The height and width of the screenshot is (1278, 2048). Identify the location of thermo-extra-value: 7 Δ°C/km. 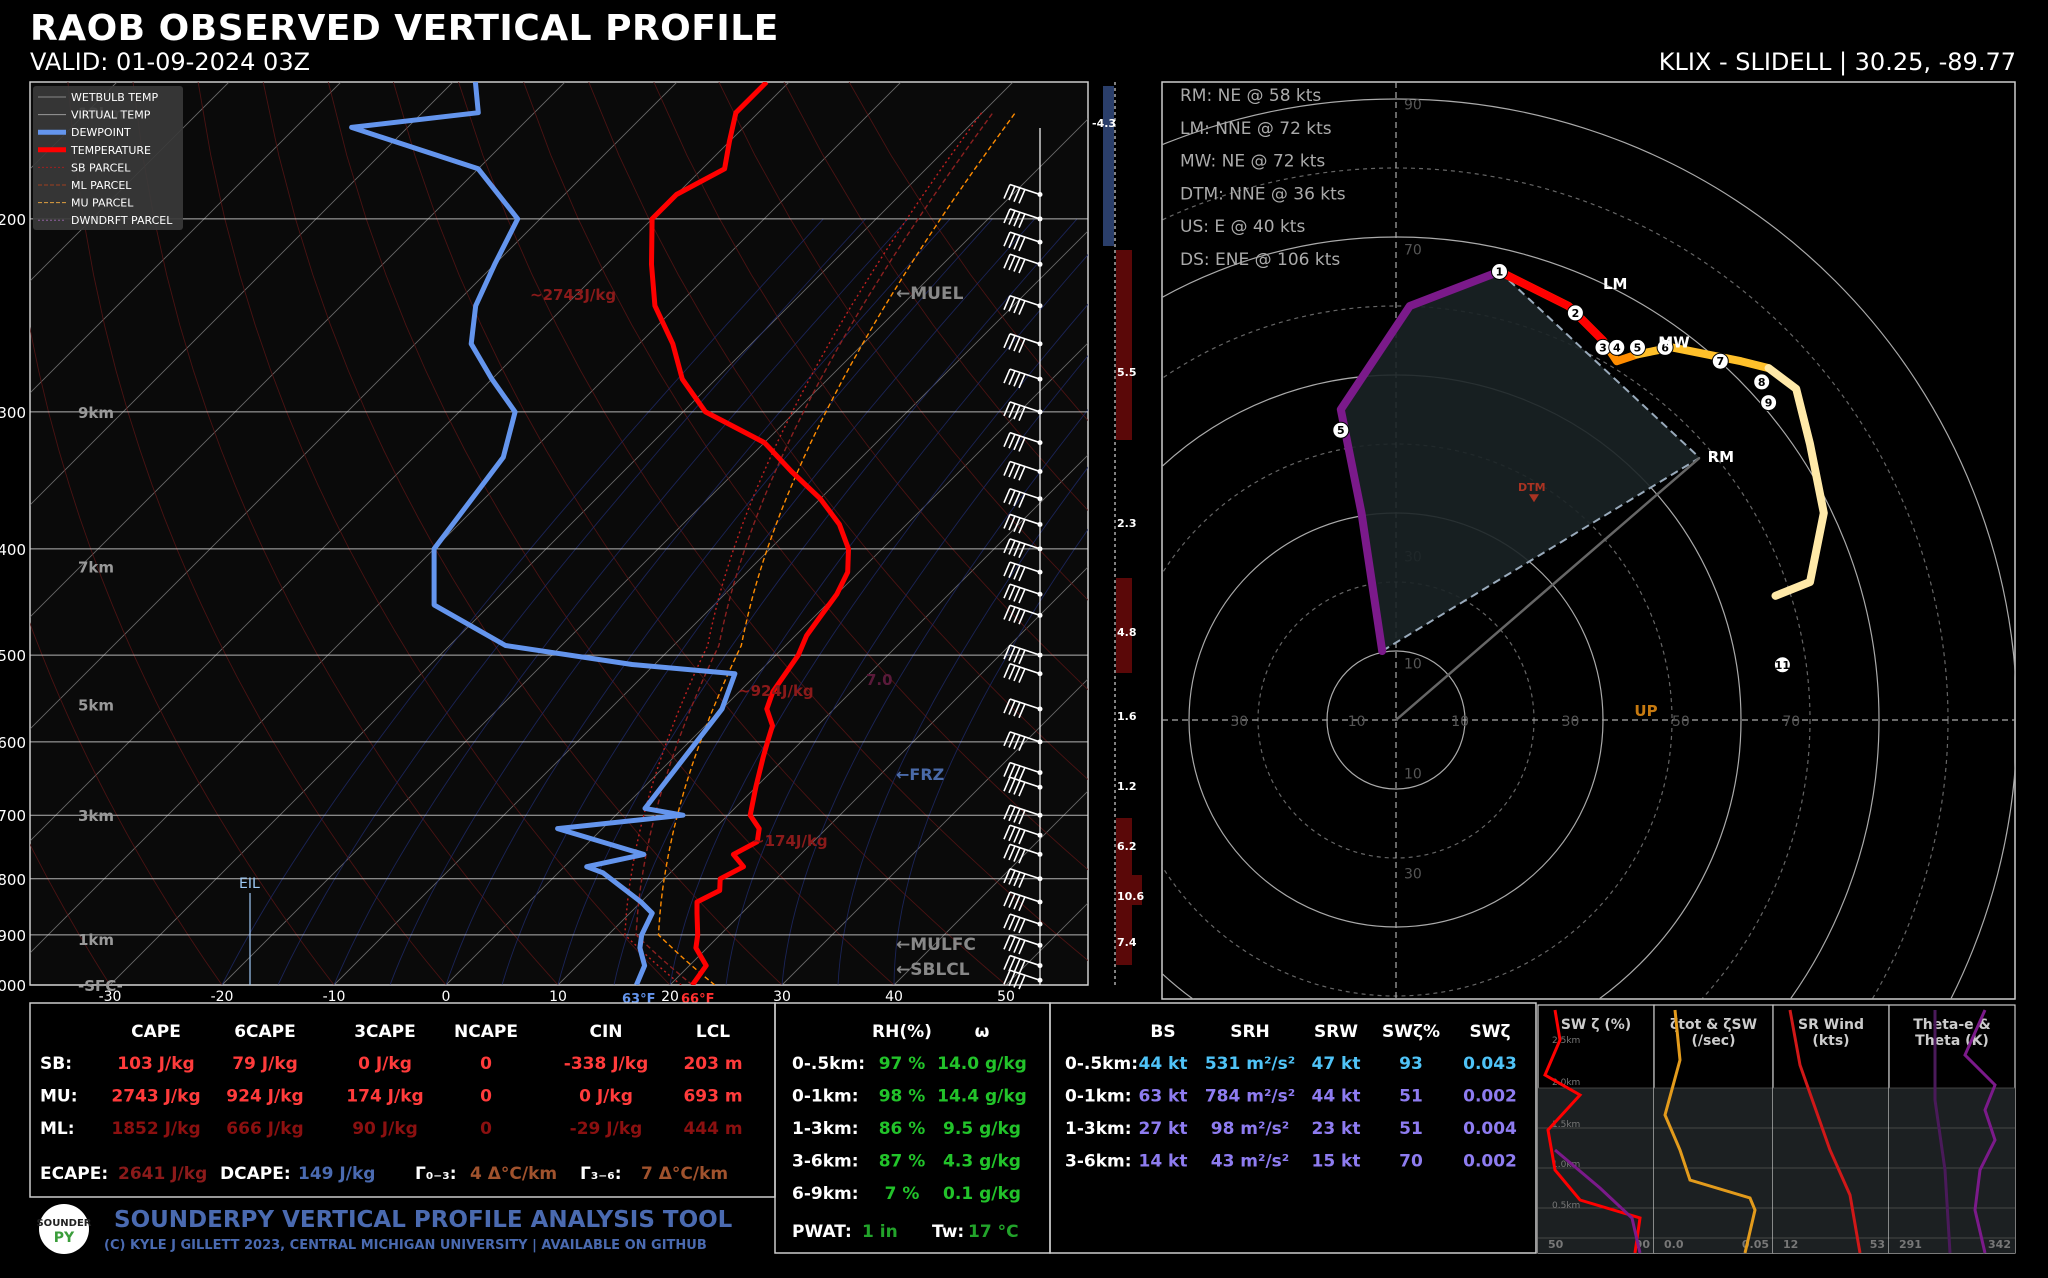
(684, 1174).